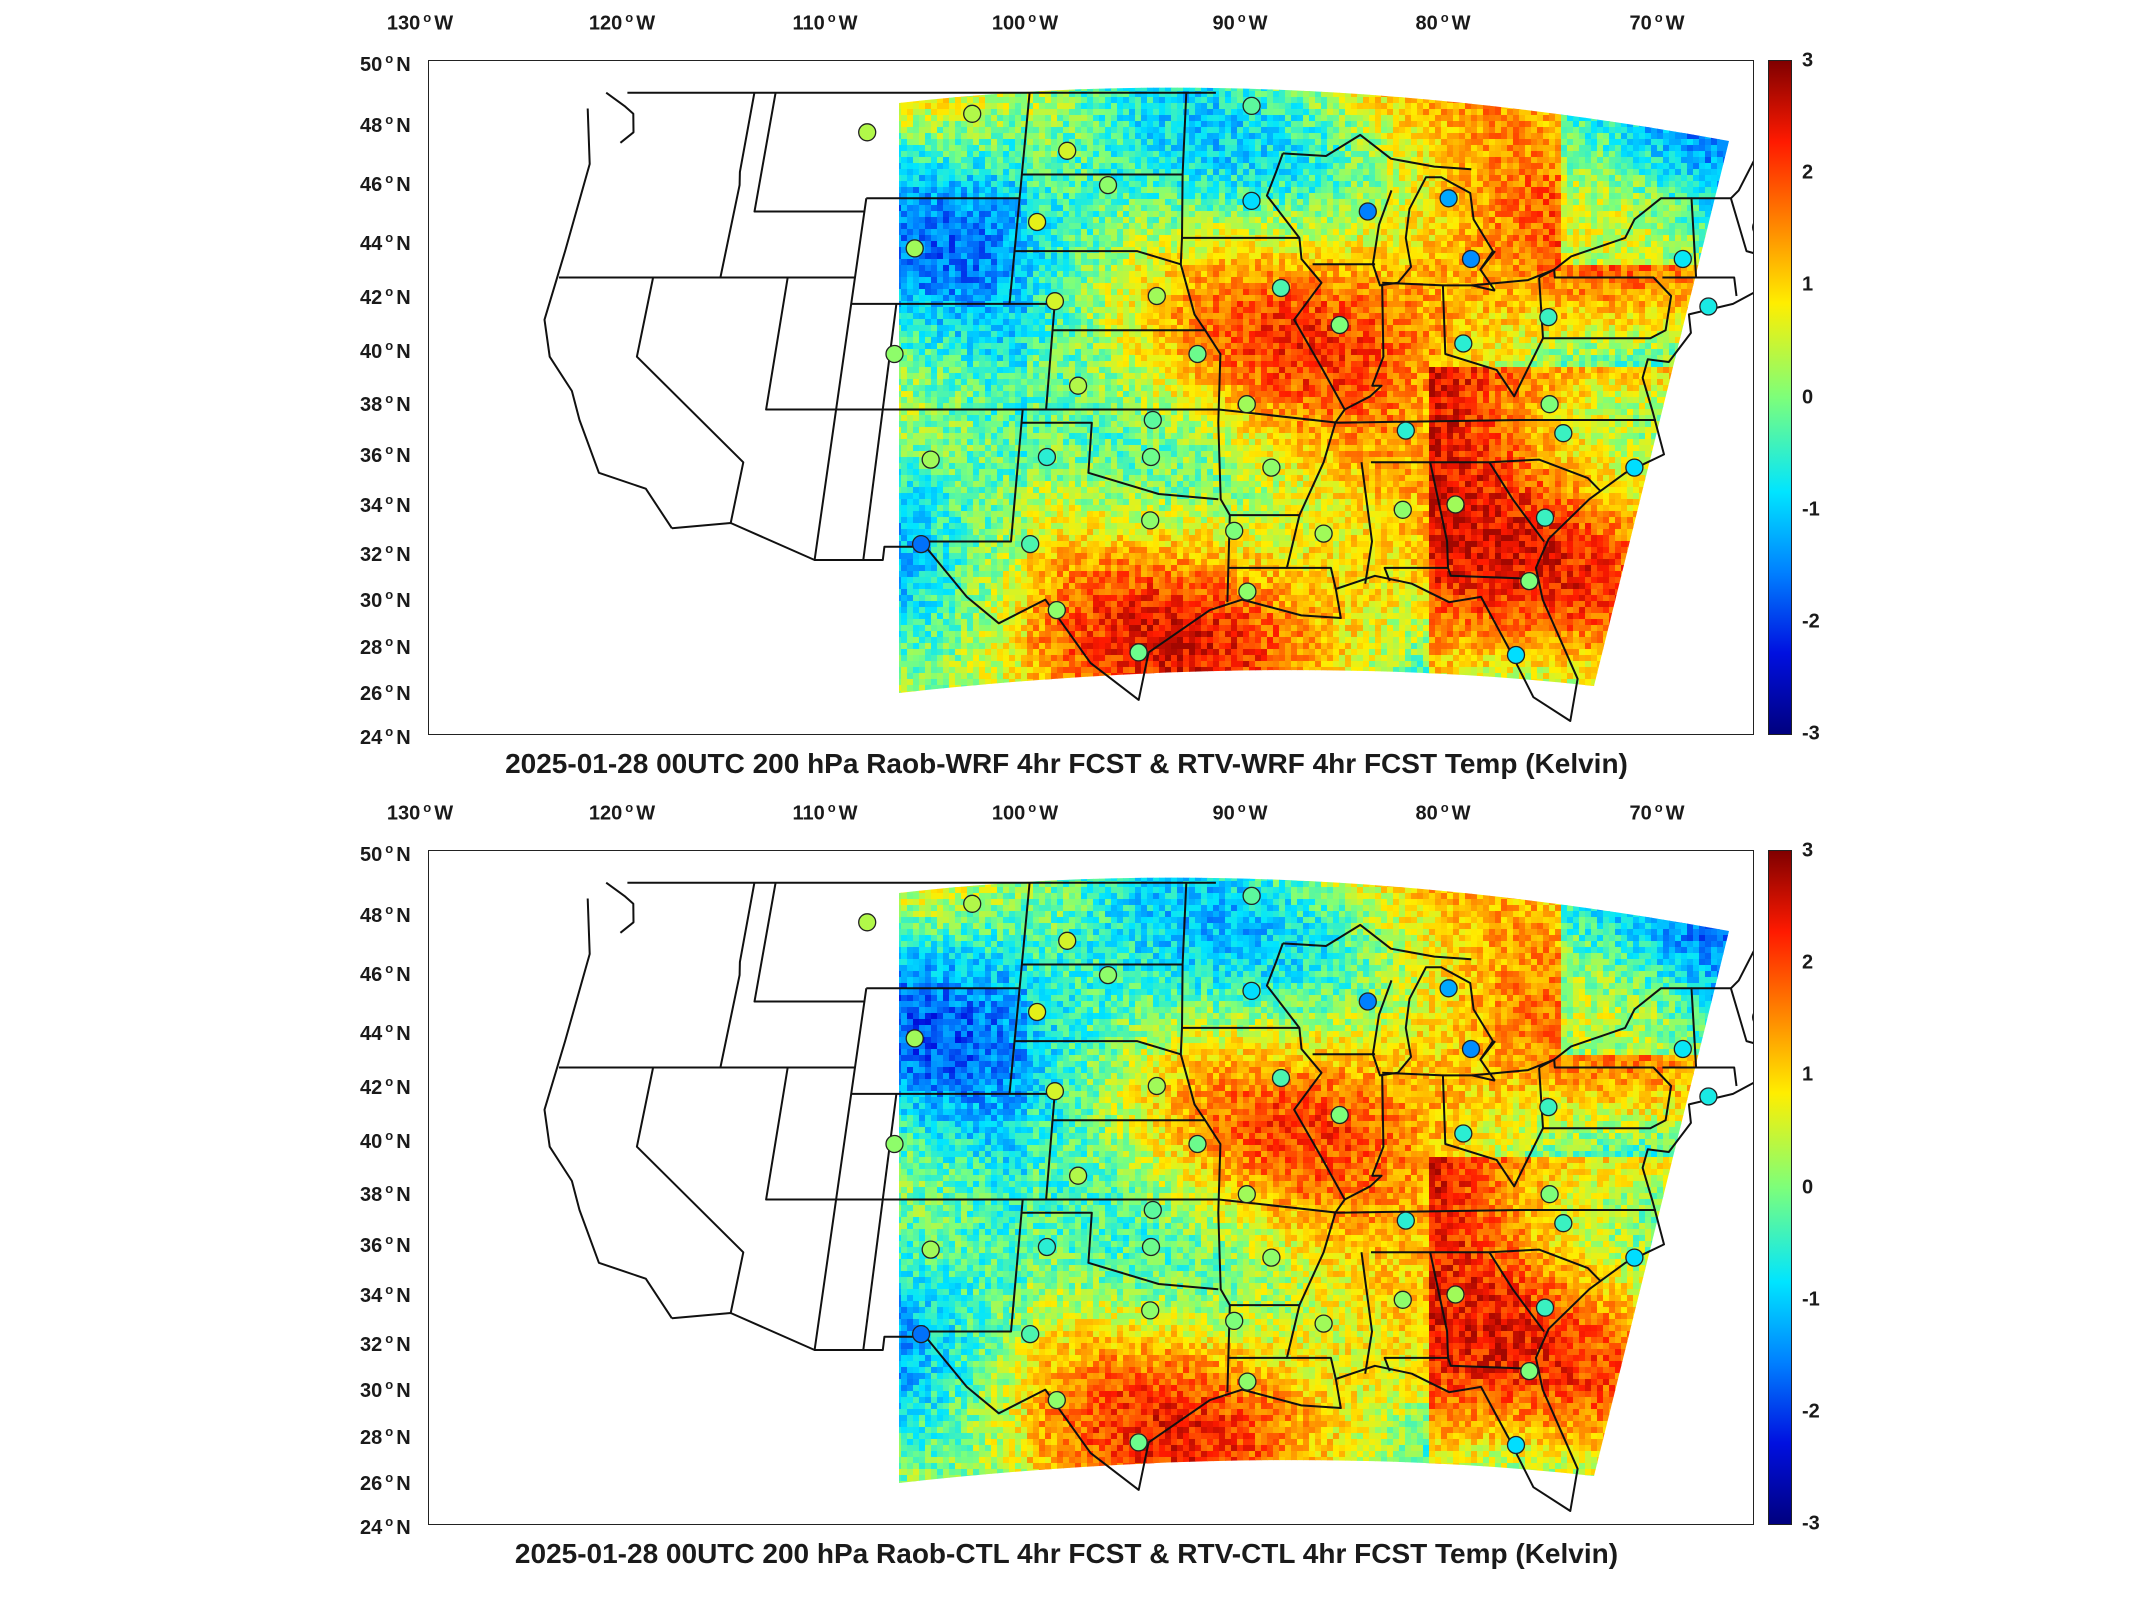  Describe the element at coordinates (1811, 1299) in the screenshot. I see `colorbar-tick-label: -1` at that location.